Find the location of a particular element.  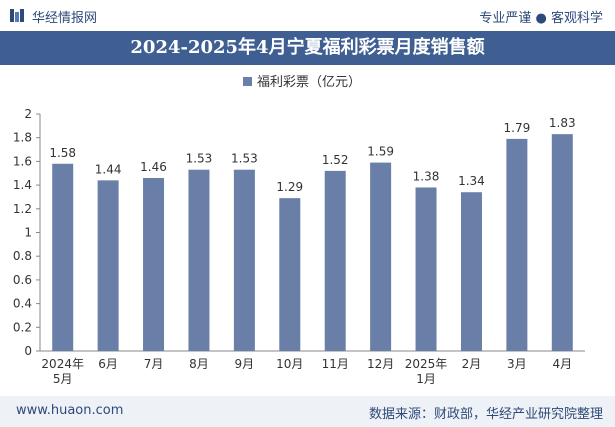

legend-swatch is located at coordinates (247, 81).